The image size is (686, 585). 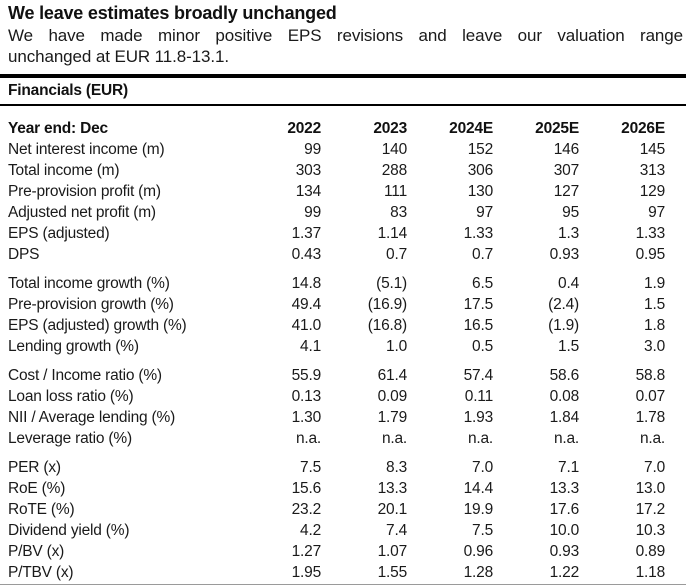 I want to click on cell-value: (2.4), so click(x=563, y=304).